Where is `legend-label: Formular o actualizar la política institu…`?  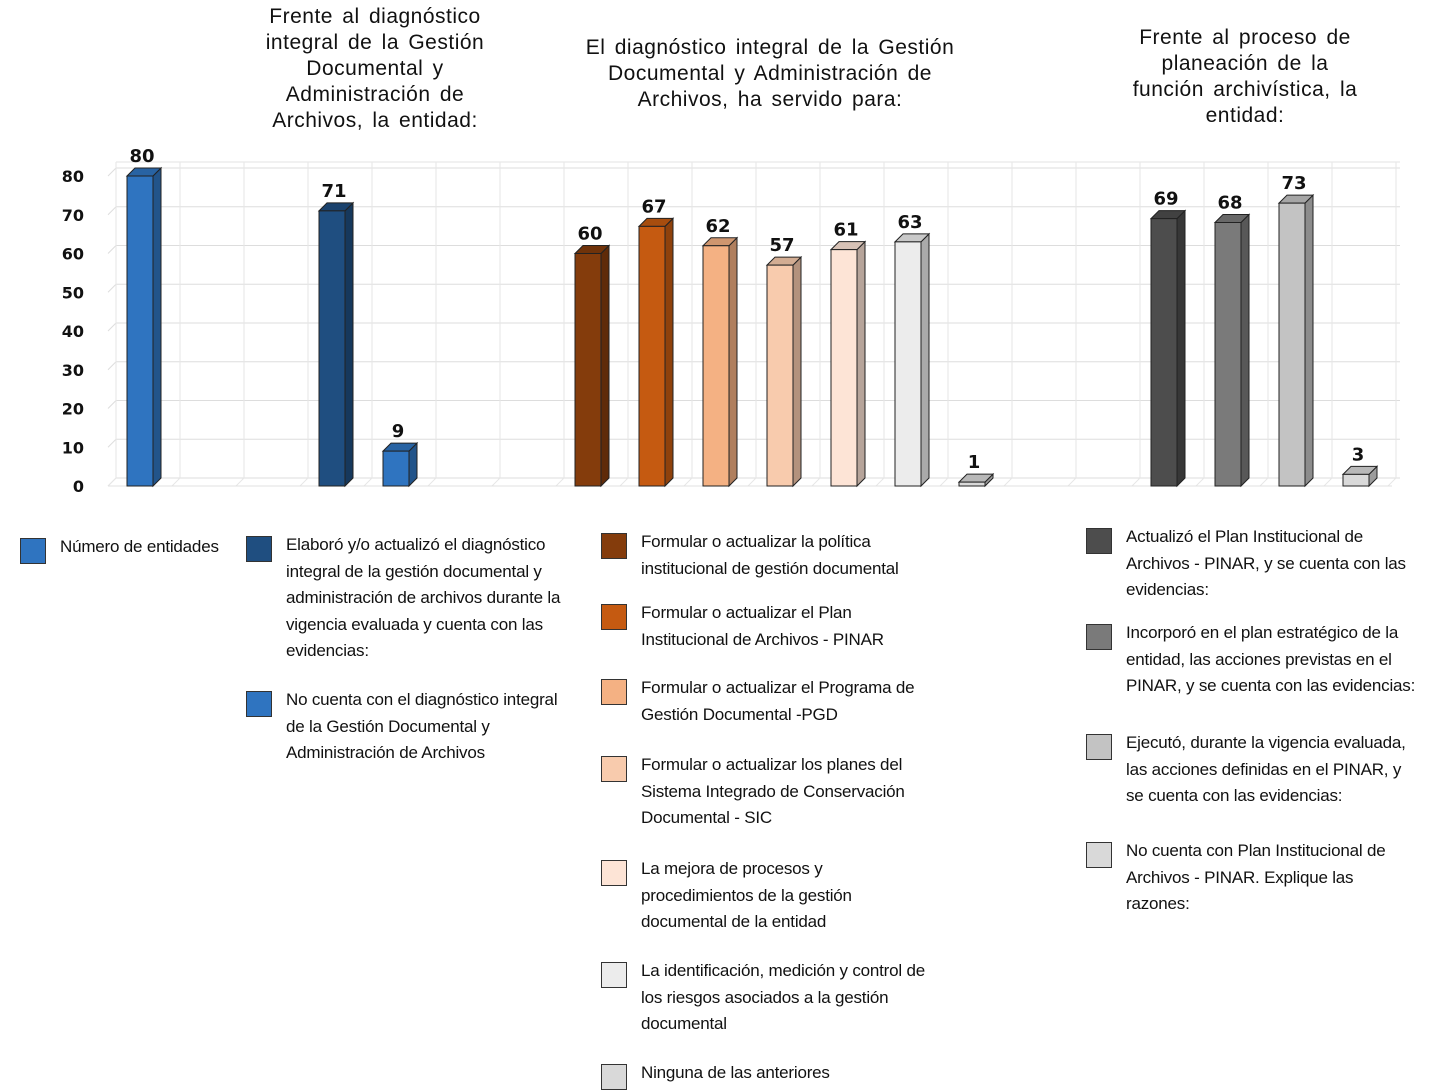
legend-label: Formular o actualizar la política institu… is located at coordinates (770, 555).